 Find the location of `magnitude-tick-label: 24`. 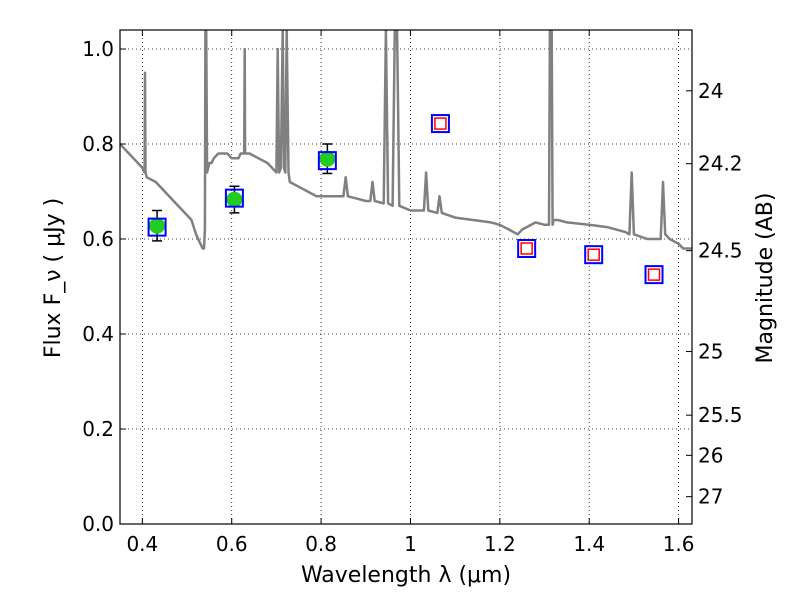

magnitude-tick-label: 24 is located at coordinates (710, 91).